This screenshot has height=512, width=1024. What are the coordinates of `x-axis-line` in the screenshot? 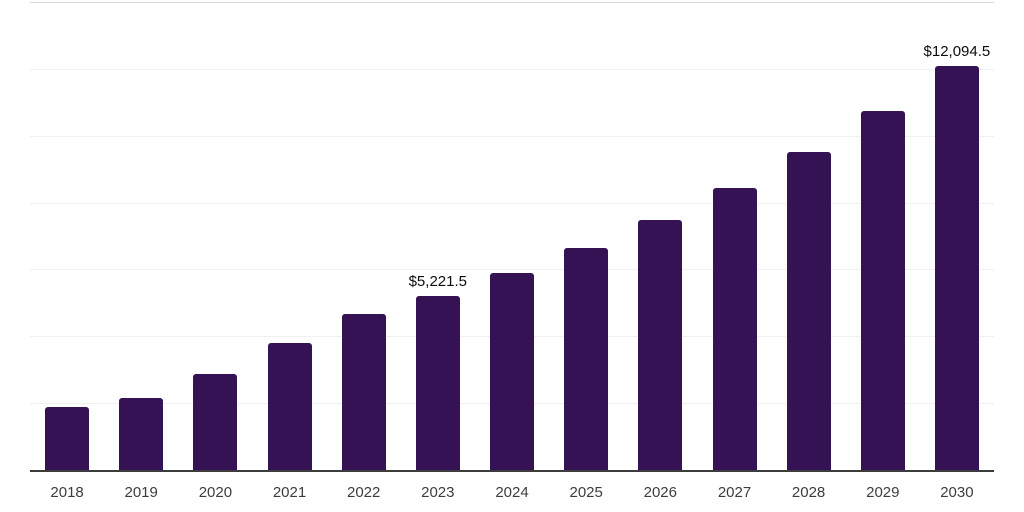 It's located at (512, 471).